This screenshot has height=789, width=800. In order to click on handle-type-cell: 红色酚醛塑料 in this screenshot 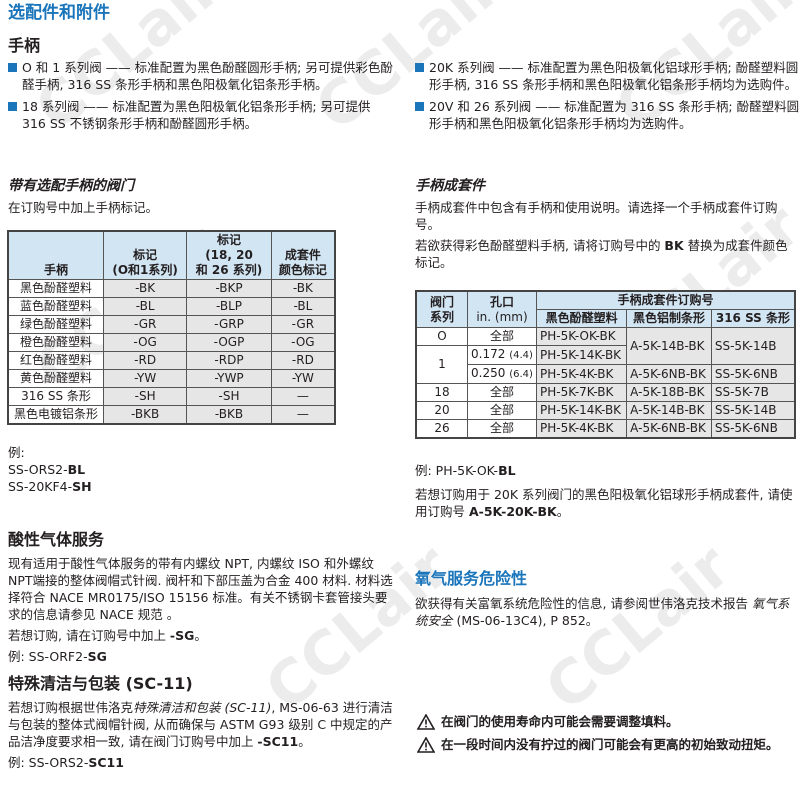, I will do `click(55, 360)`.